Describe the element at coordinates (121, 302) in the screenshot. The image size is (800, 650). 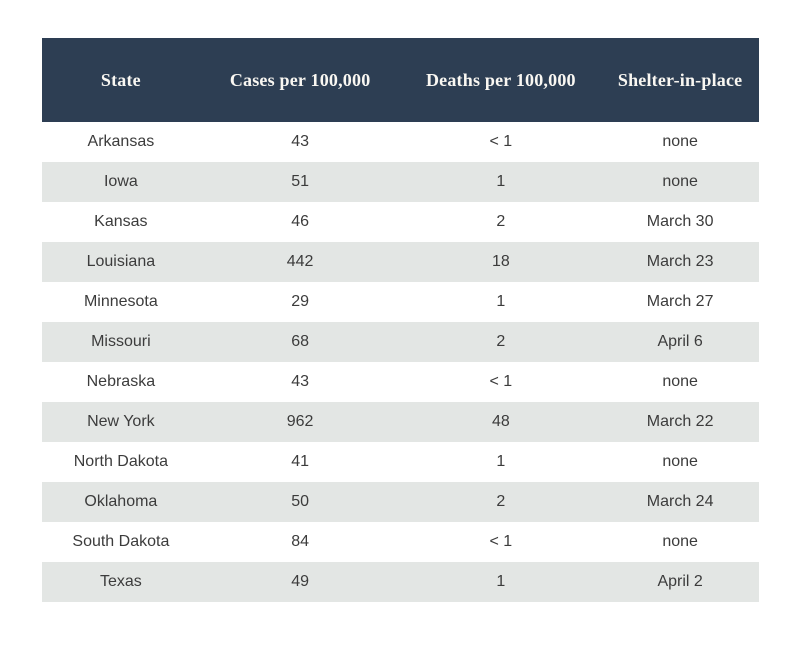
I see `cell-state: Minnesota` at that location.